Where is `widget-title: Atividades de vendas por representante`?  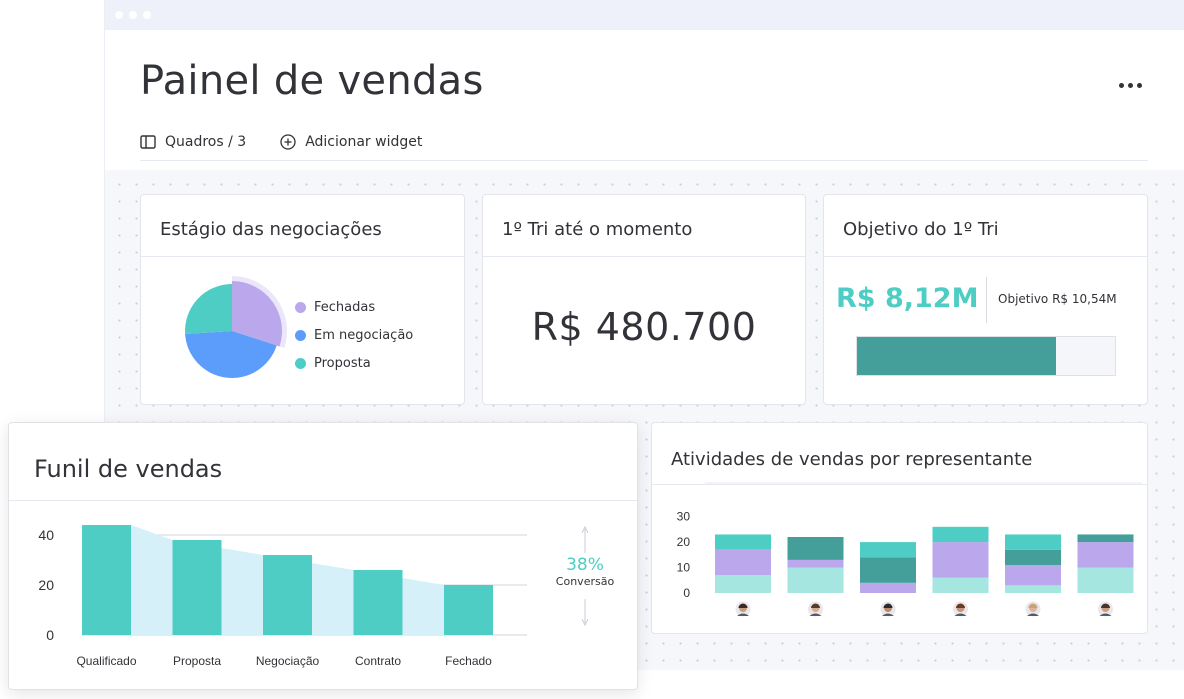
widget-title: Atividades de vendas por representante is located at coordinates (852, 459).